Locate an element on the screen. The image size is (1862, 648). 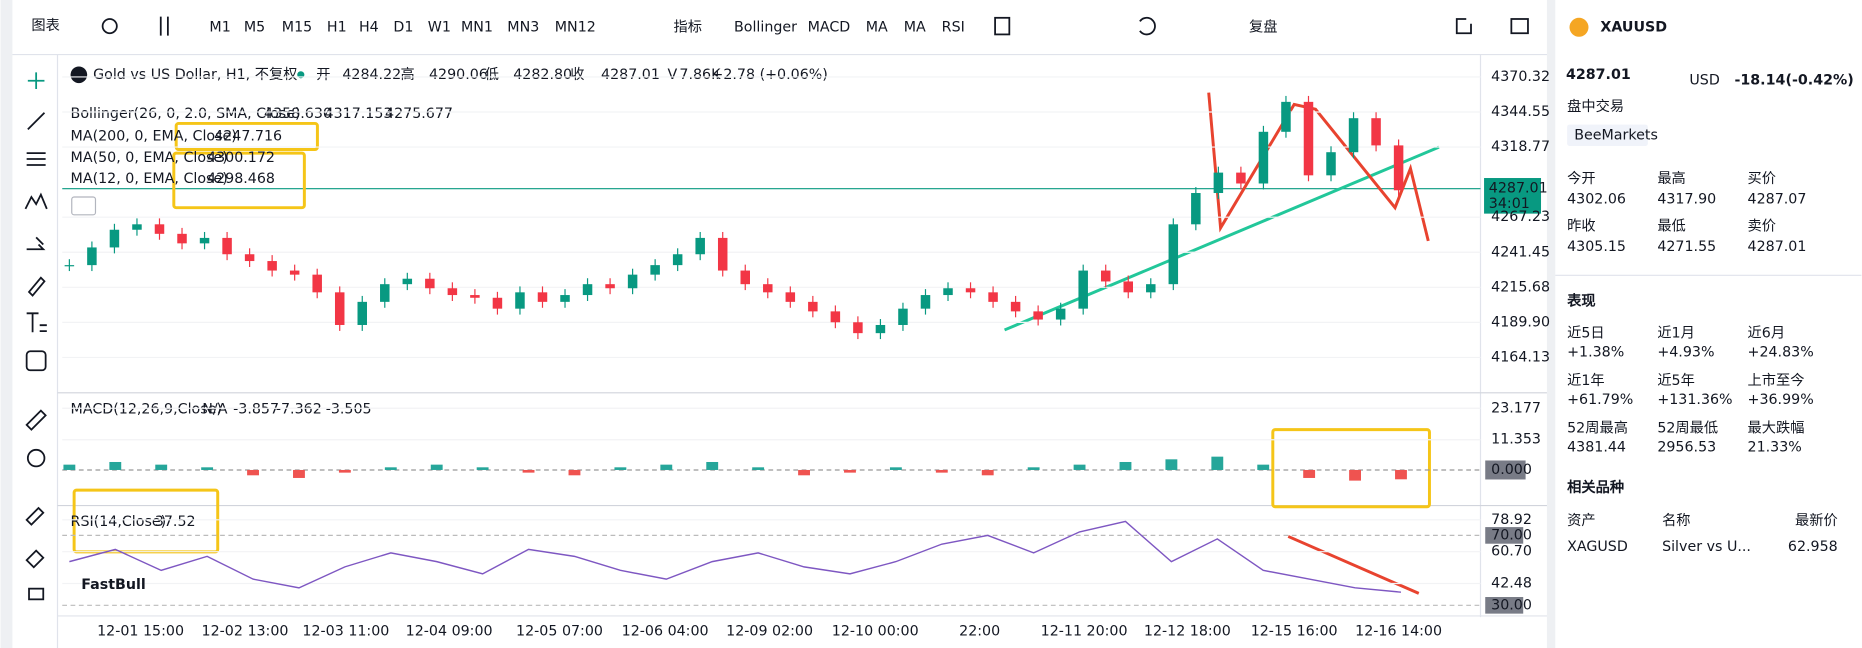
performance-value: 4381.44 is located at coordinates (1596, 447).